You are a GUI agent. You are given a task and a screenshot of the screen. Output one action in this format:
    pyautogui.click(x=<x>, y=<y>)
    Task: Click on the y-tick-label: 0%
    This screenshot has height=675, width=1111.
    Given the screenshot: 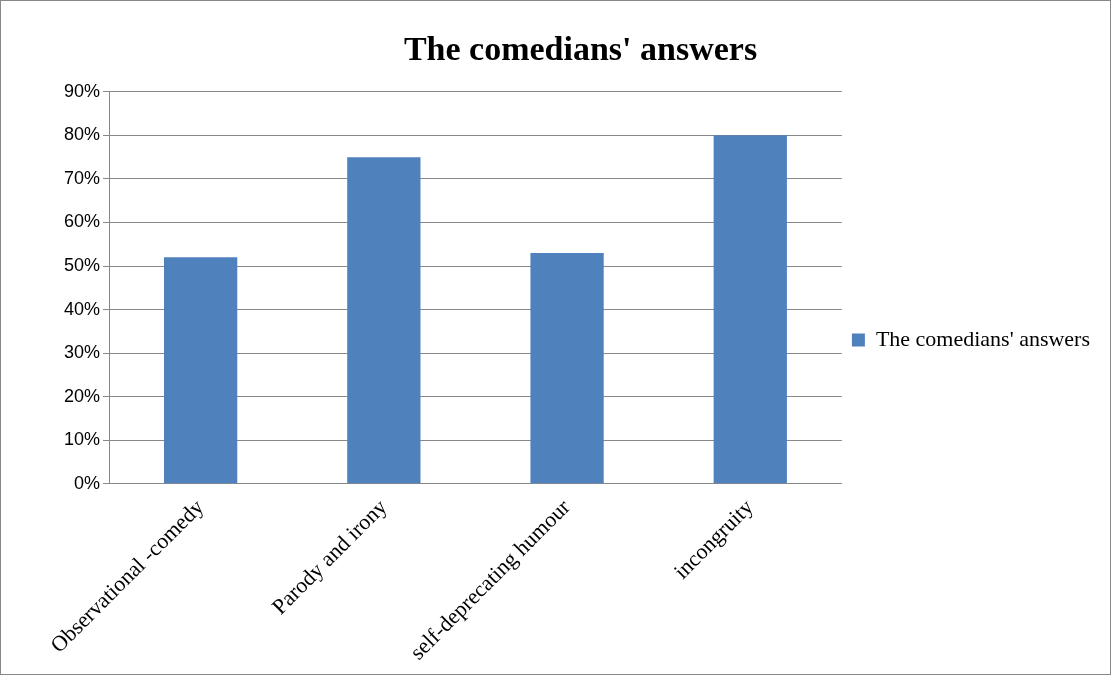 What is the action you would take?
    pyautogui.click(x=87, y=482)
    